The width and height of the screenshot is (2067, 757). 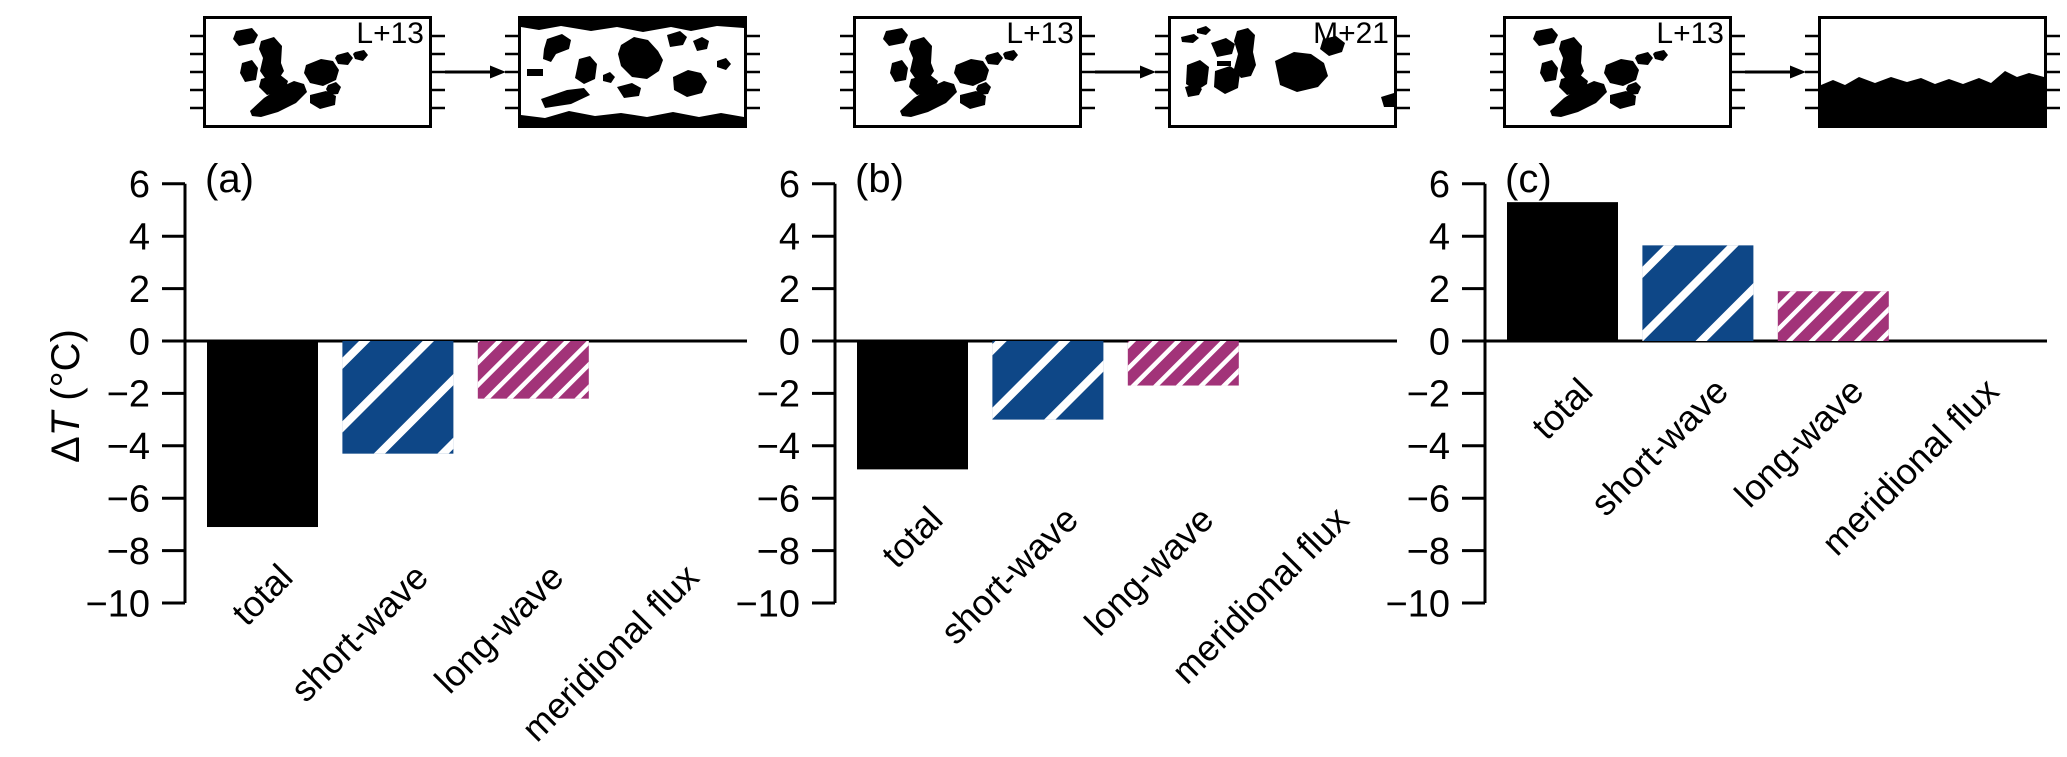 I want to click on category-label-short-wave-a: short-wave, so click(x=358, y=632).